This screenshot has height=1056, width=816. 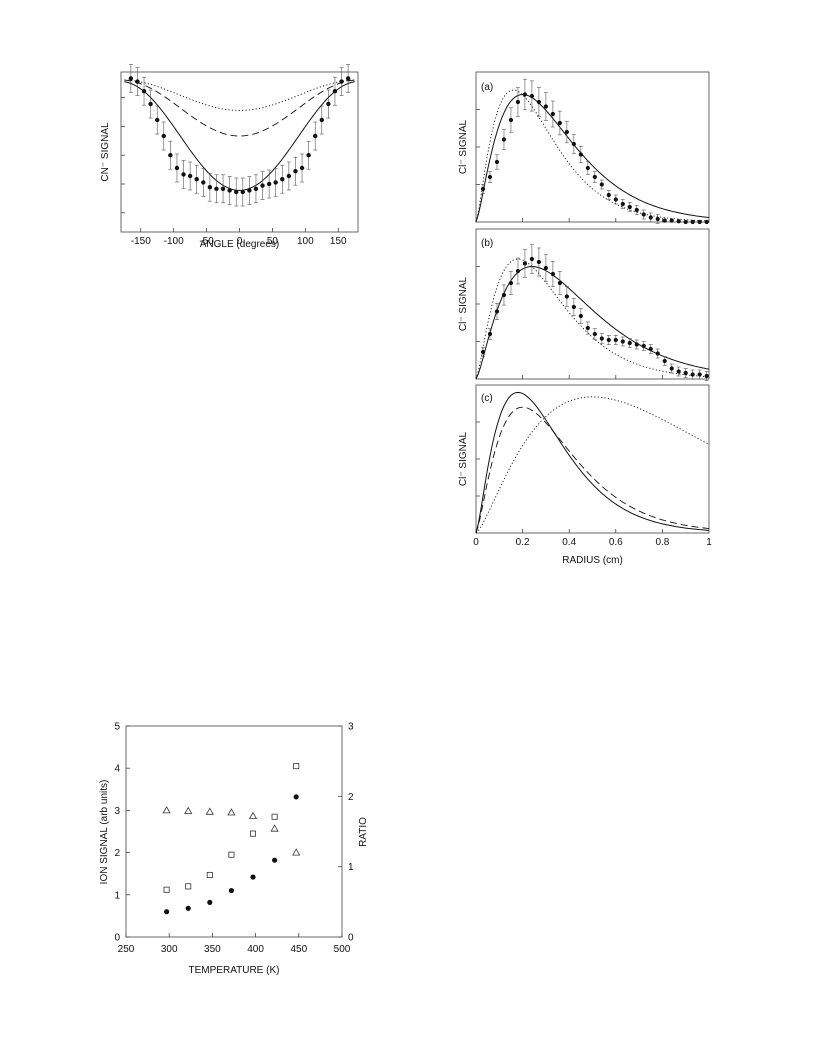 I want to click on cn-x-tick-label: -100, so click(x=174, y=241).